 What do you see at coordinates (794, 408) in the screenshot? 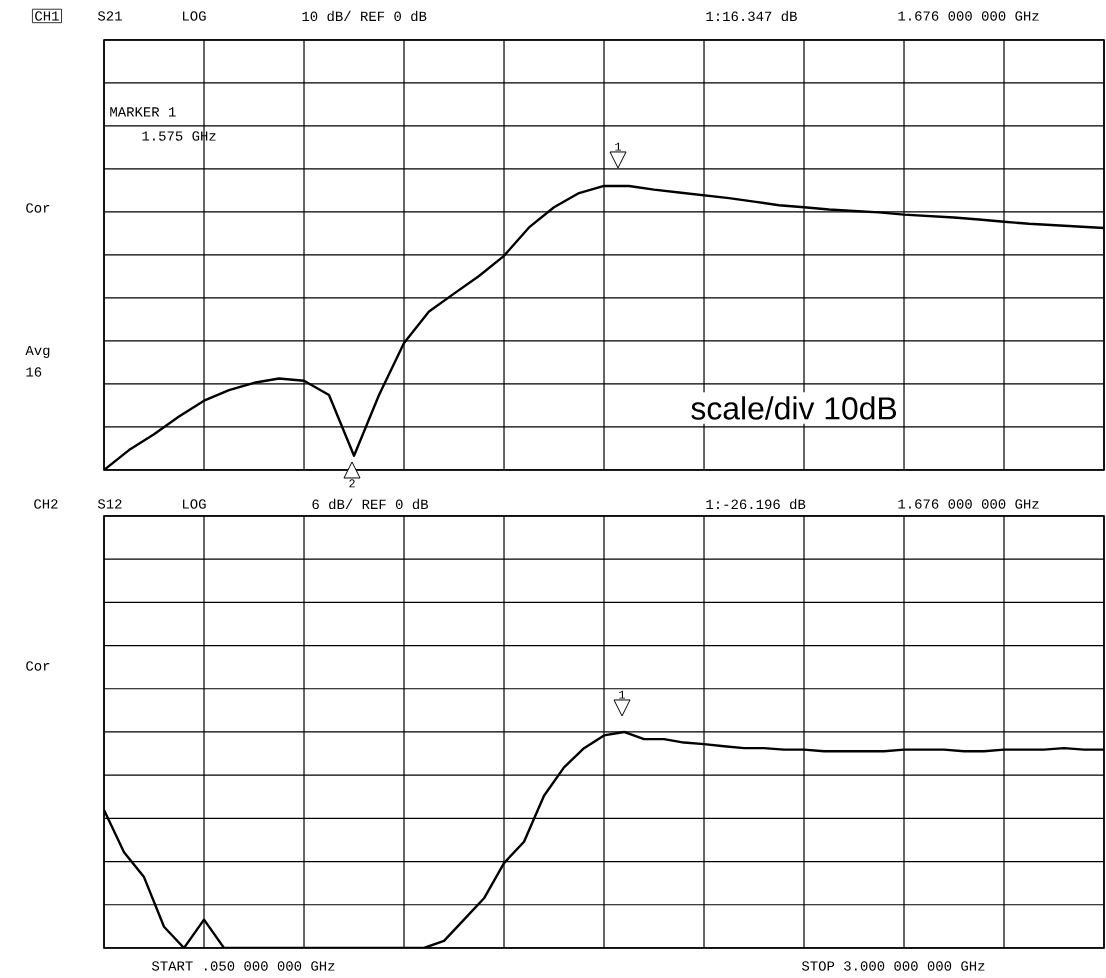
I see `annotation: scale/div 10dB` at bounding box center [794, 408].